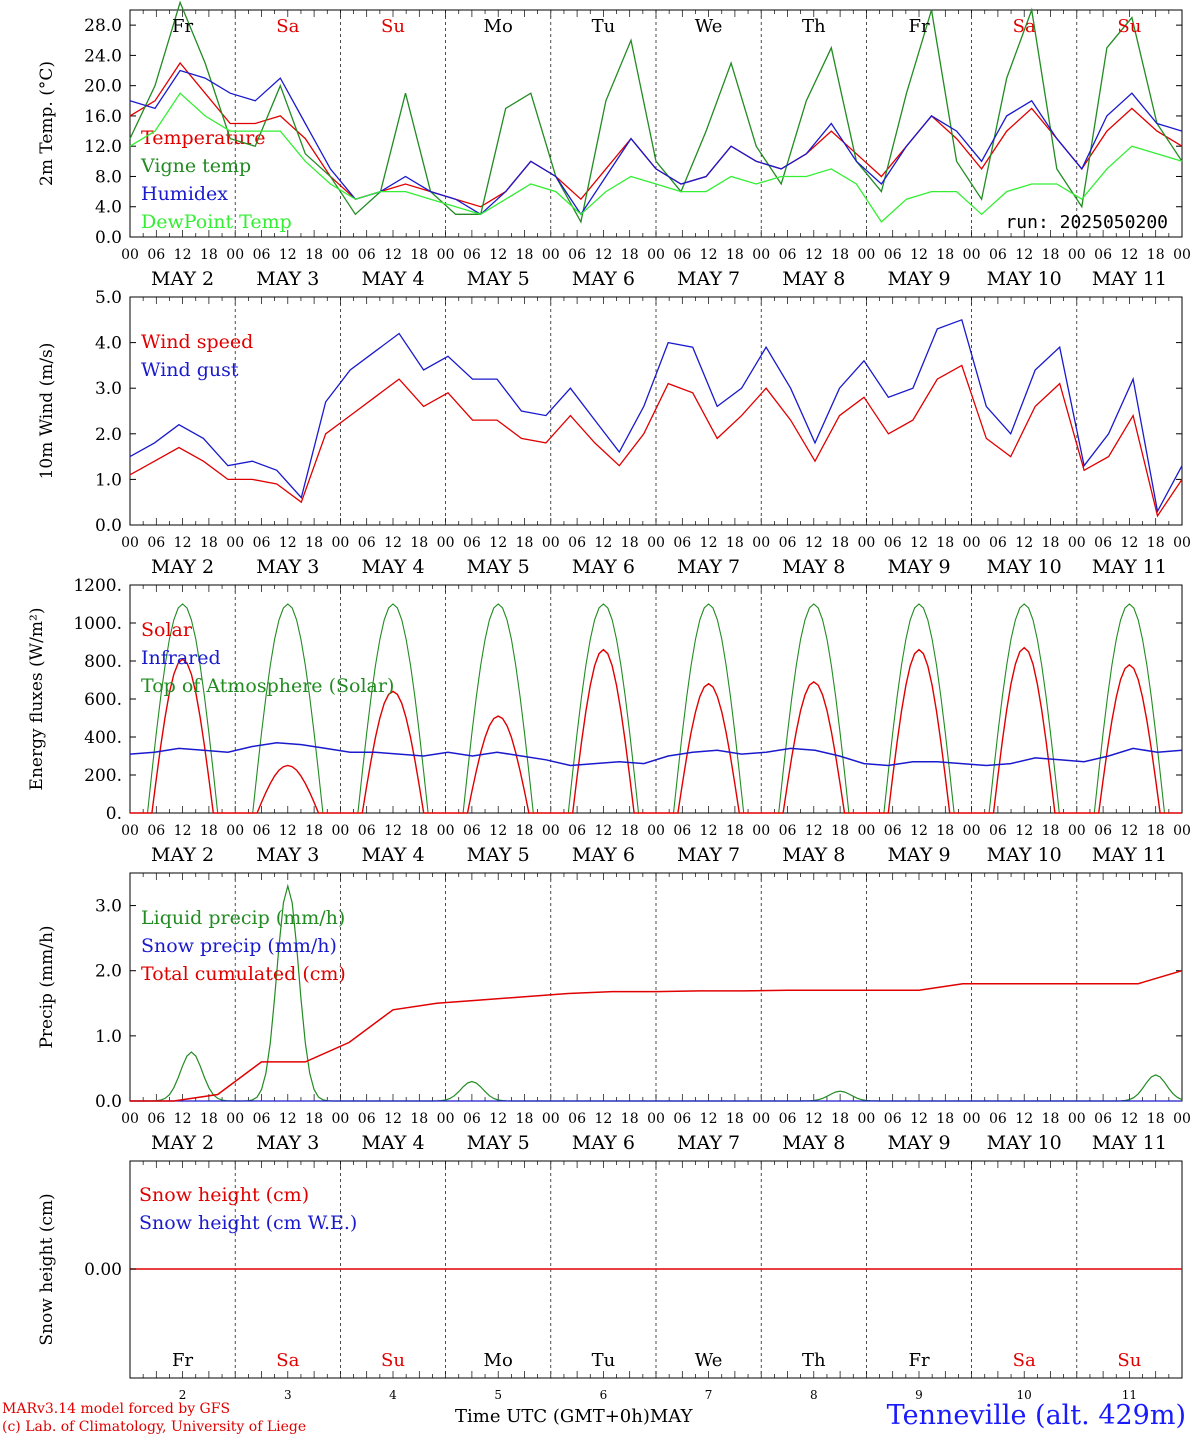 This screenshot has height=1440, width=1194. What do you see at coordinates (190, 370) in the screenshot?
I see `legend-label: Wind gust` at bounding box center [190, 370].